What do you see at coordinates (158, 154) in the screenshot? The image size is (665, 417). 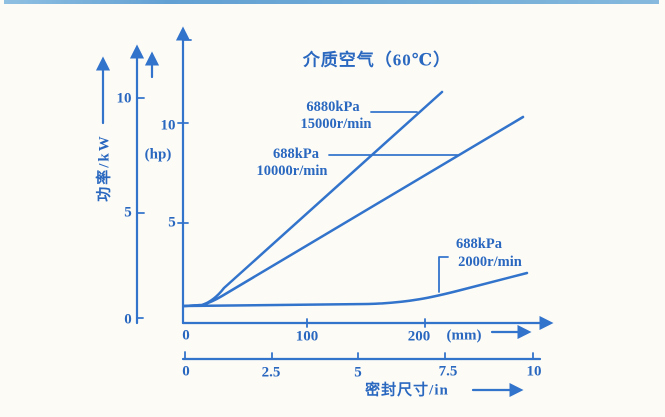 I see `hp-unit-label: (hp)` at bounding box center [158, 154].